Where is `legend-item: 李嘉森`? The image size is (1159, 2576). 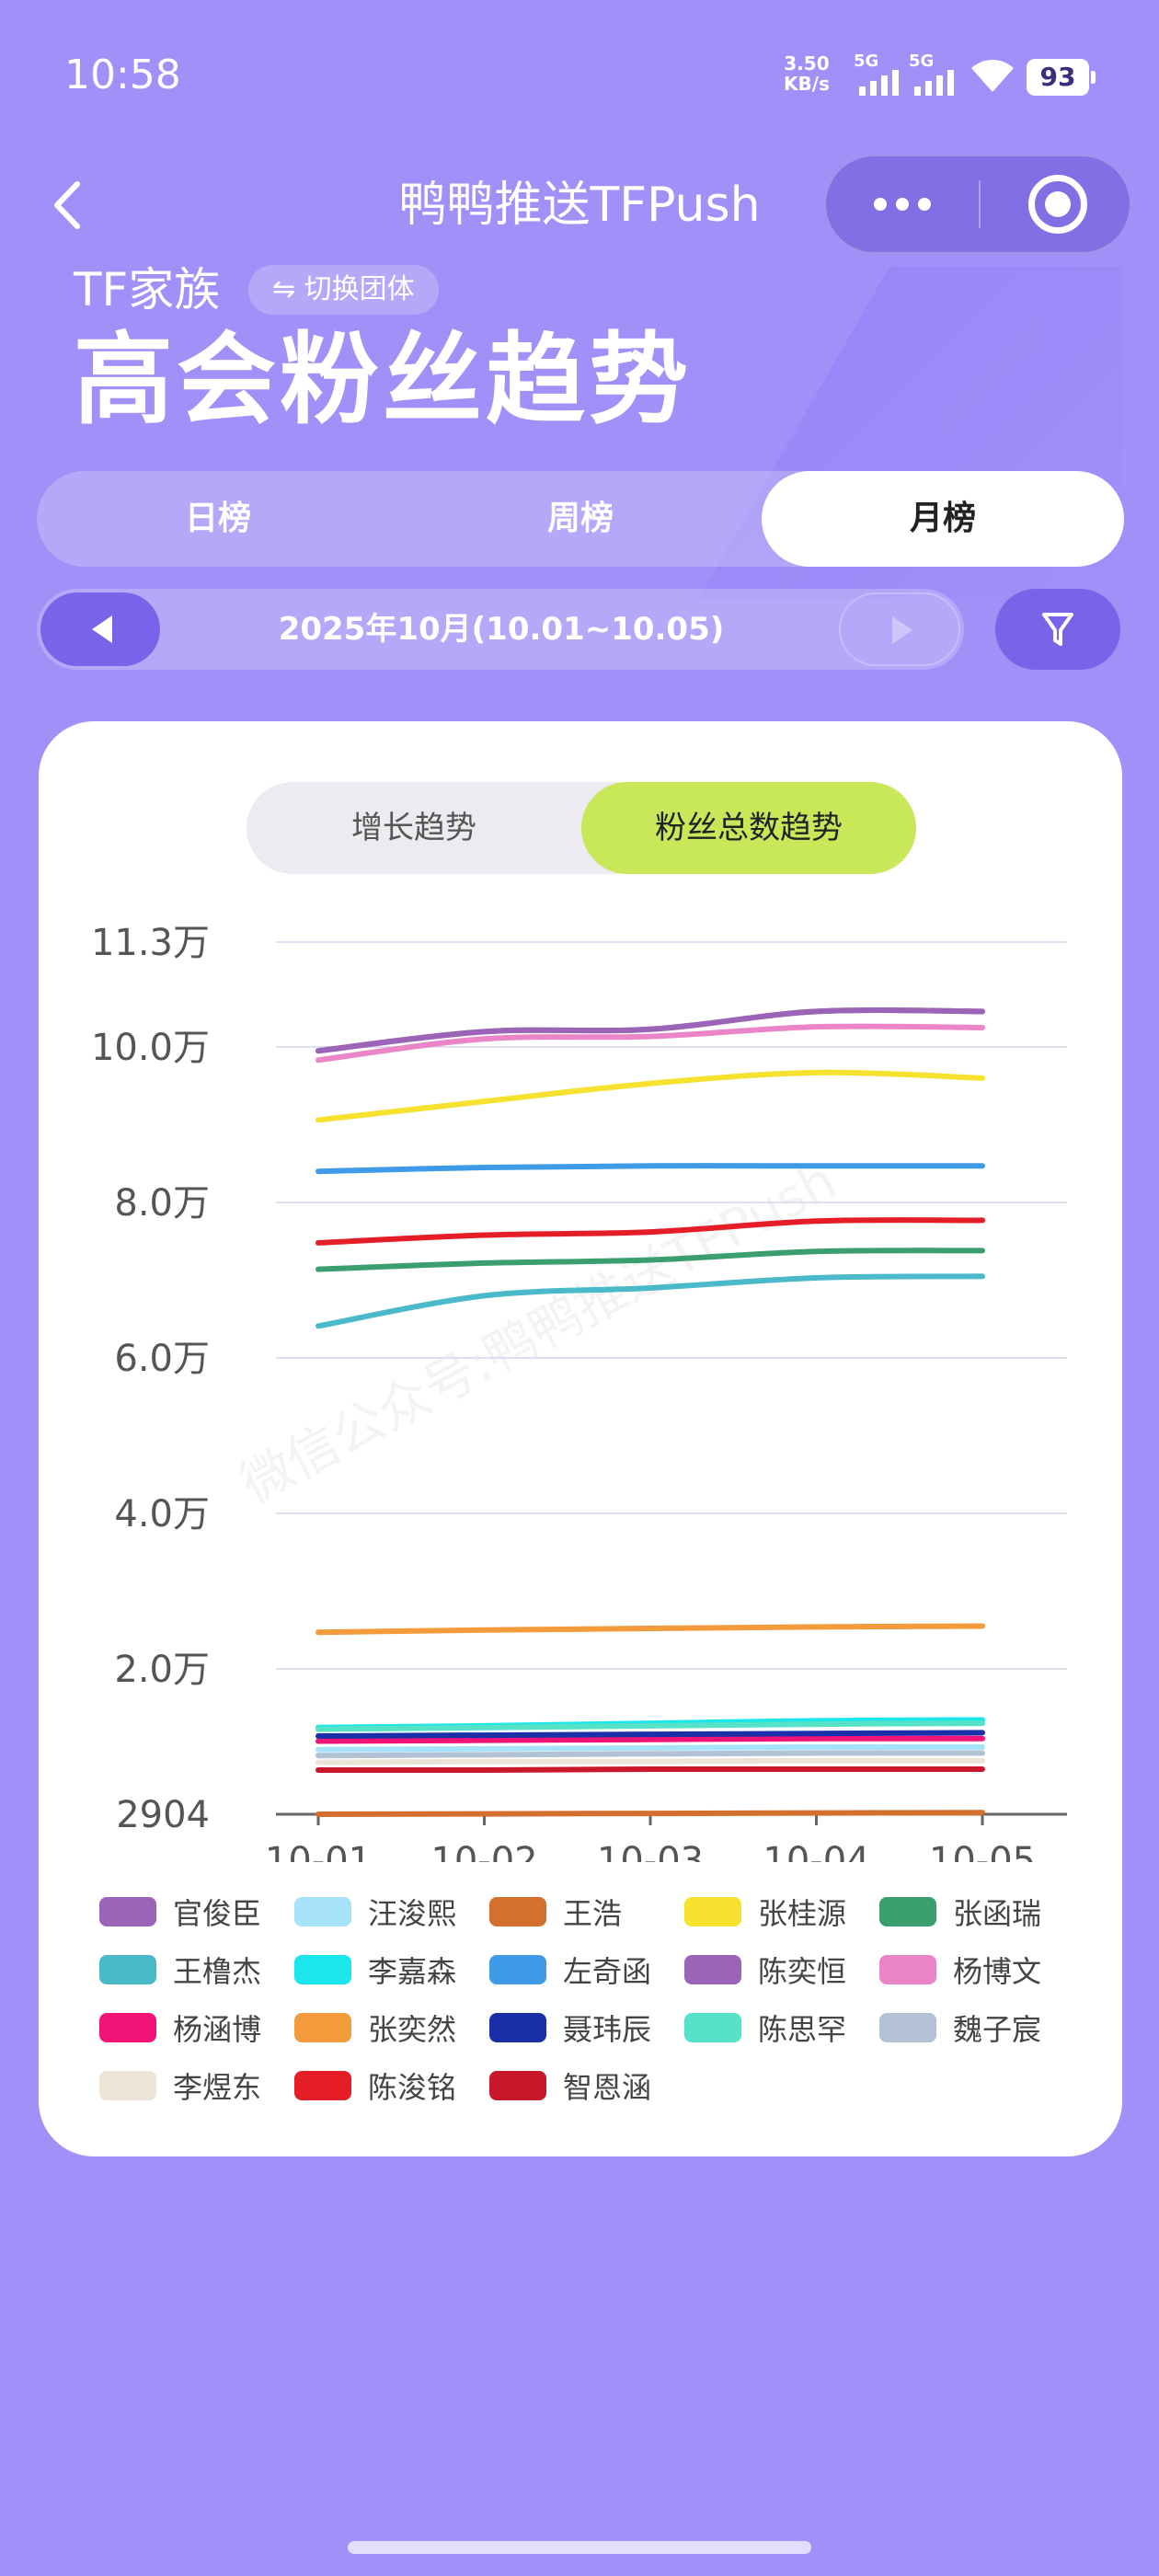 legend-item: 李嘉森 is located at coordinates (375, 1970).